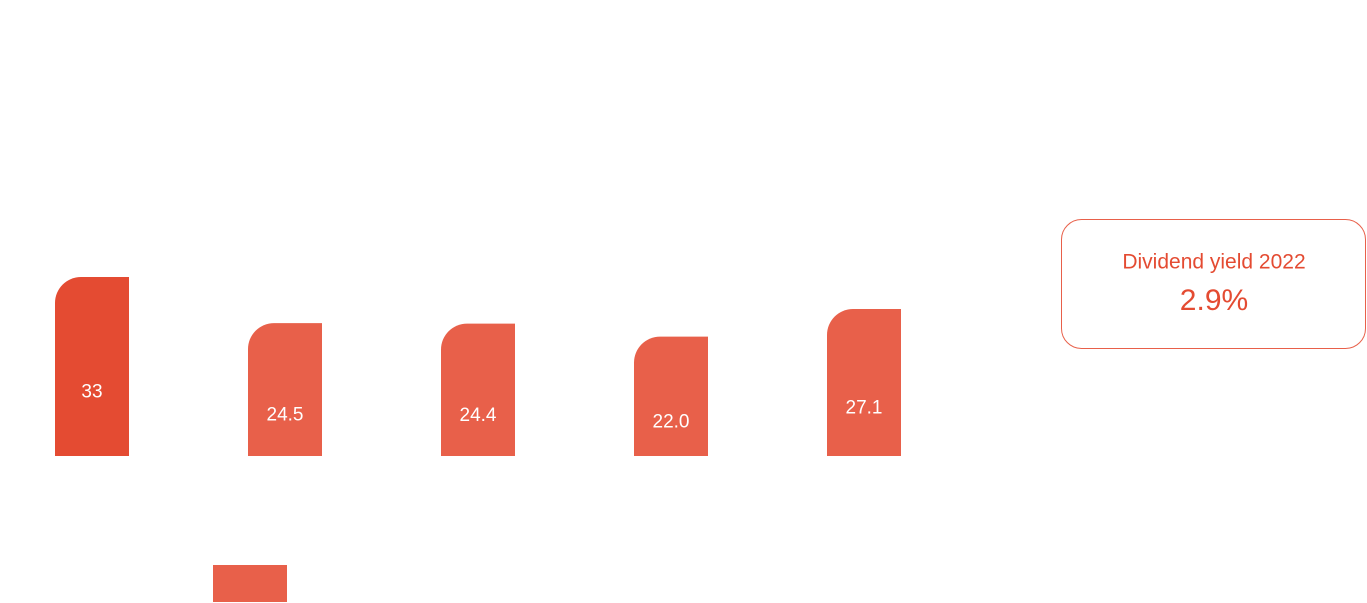 Image resolution: width=1367 pixels, height=603 pixels. What do you see at coordinates (1214, 300) in the screenshot?
I see `card-value: 2.9%` at bounding box center [1214, 300].